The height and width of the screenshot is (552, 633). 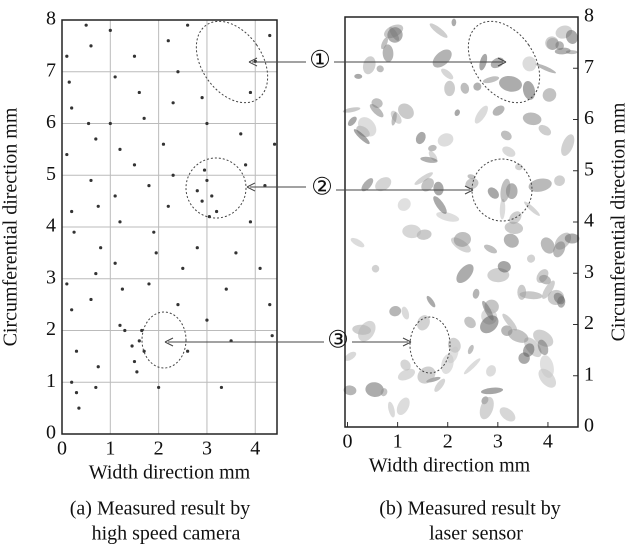 I want to click on x-axis-label: Width direction mm, so click(x=170, y=473).